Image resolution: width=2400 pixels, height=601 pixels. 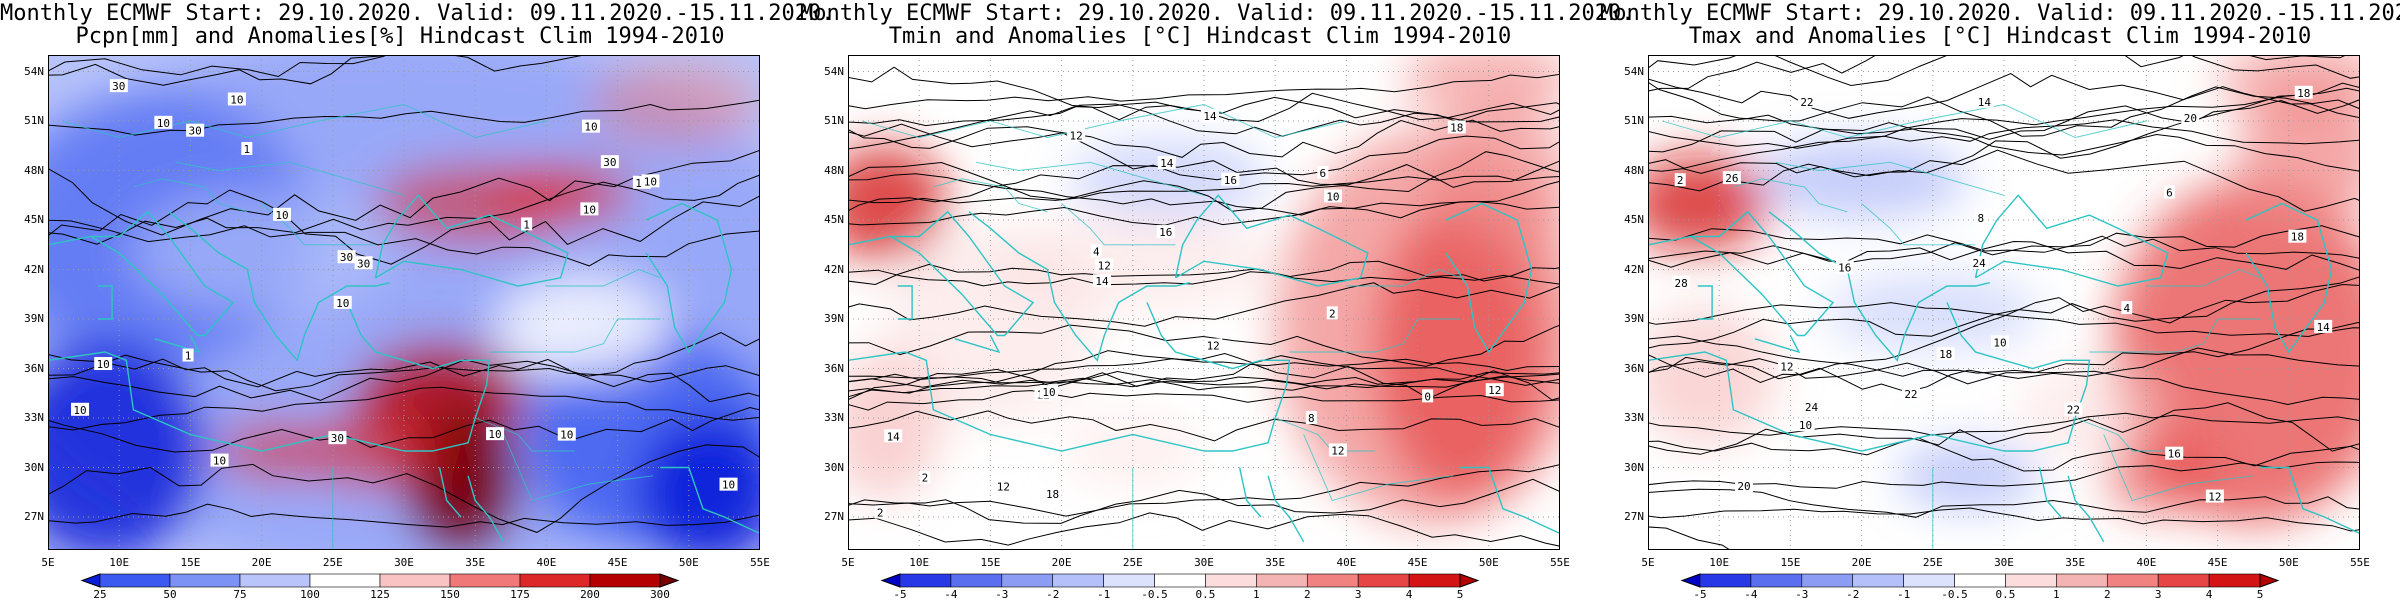 I want to click on svg-text: 14, so click(x=1167, y=163).